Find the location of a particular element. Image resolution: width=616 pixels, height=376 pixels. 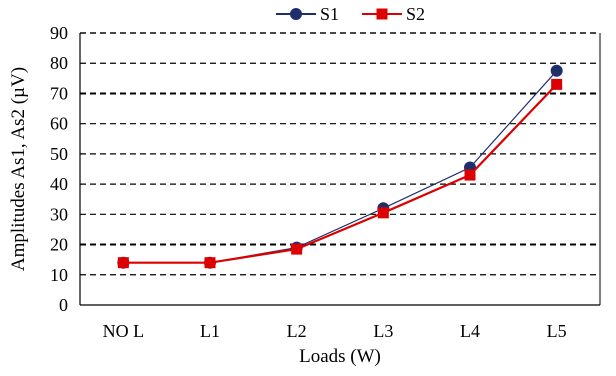

y-tick-label: 70 is located at coordinates (59, 93).